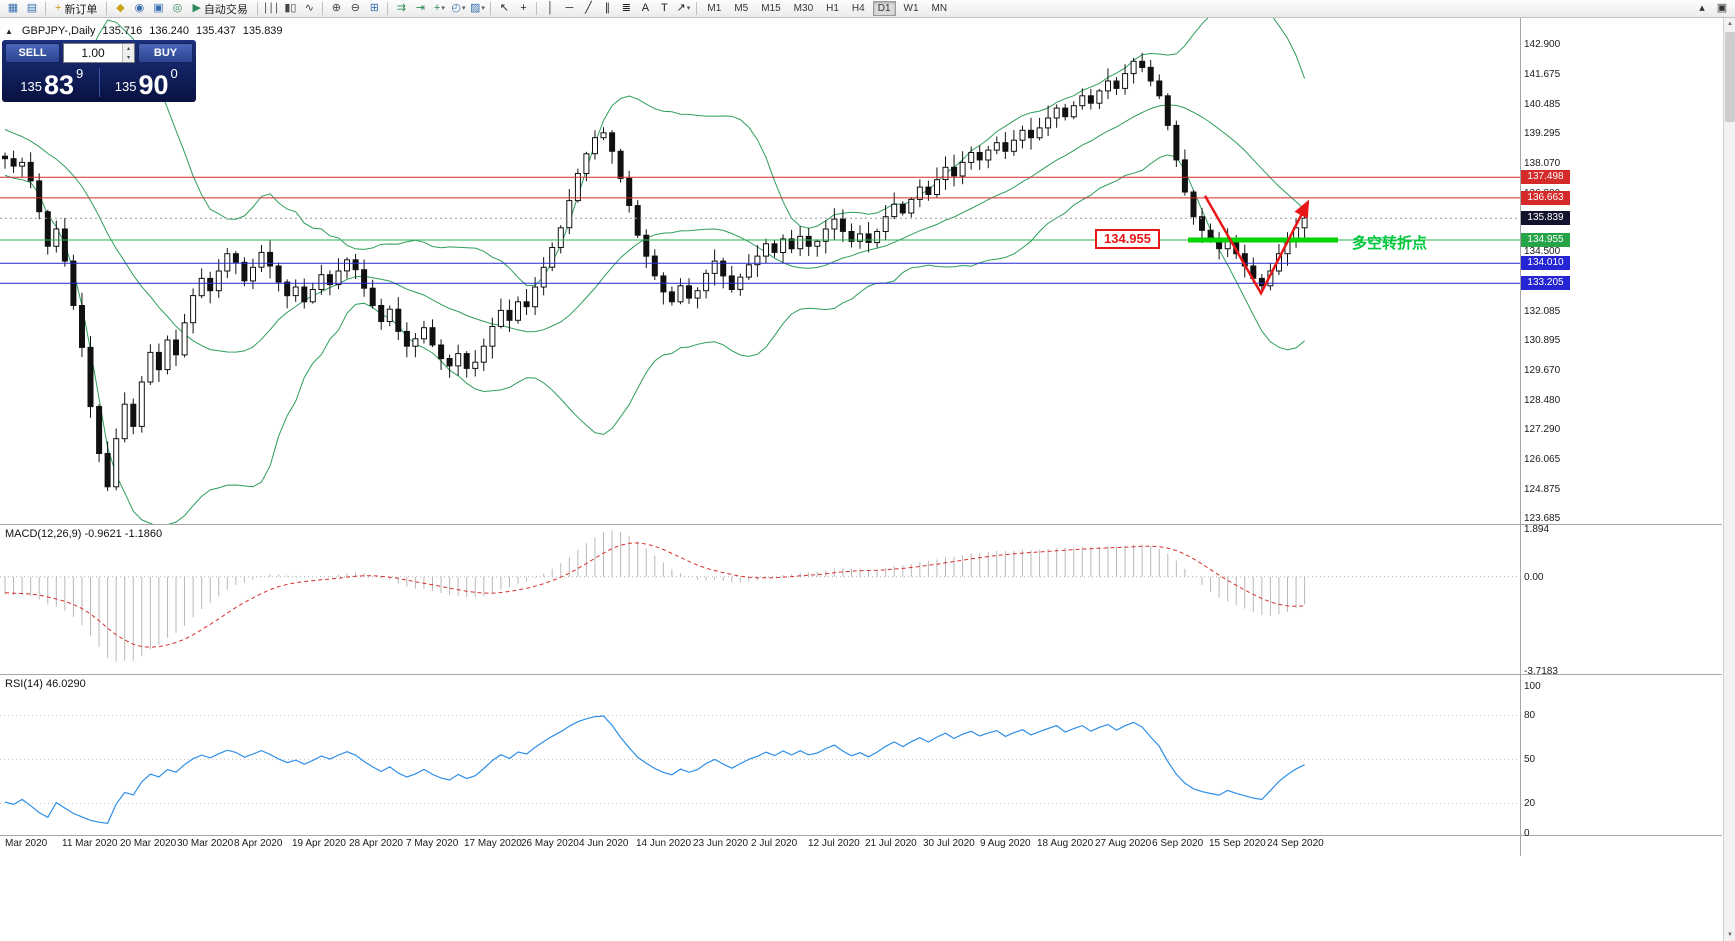 Image resolution: width=1735 pixels, height=941 pixels. I want to click on tile-windows-icon: ⊞, so click(374, 8).